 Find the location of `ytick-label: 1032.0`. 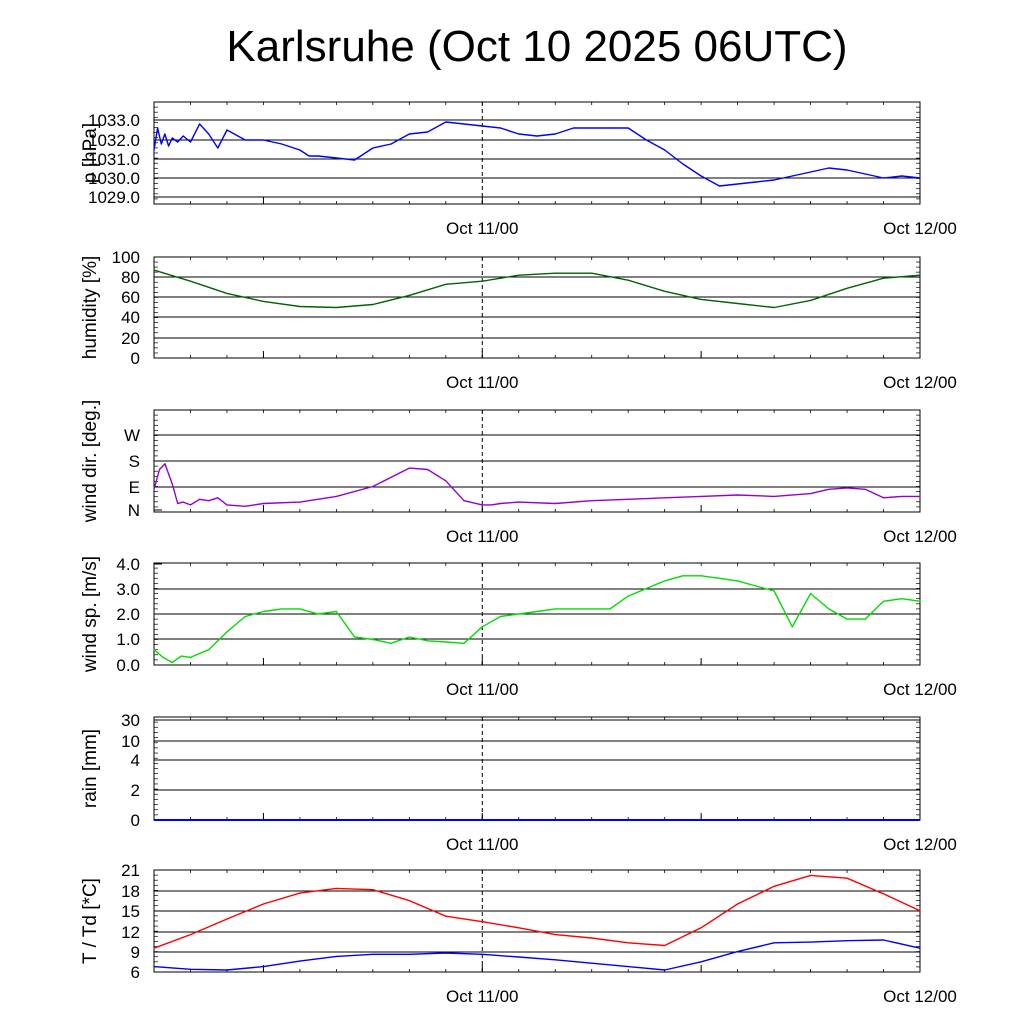

ytick-label: 1032.0 is located at coordinates (114, 140).